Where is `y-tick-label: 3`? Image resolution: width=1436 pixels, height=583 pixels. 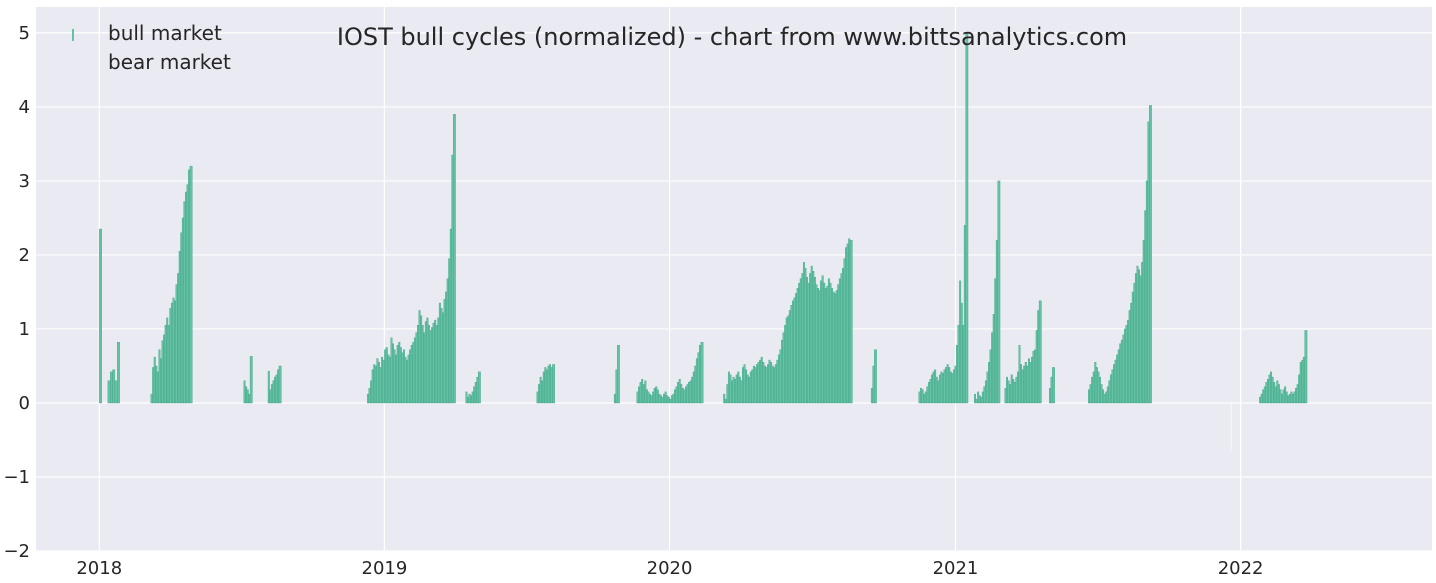
y-tick-label: 3 is located at coordinates (24, 181).